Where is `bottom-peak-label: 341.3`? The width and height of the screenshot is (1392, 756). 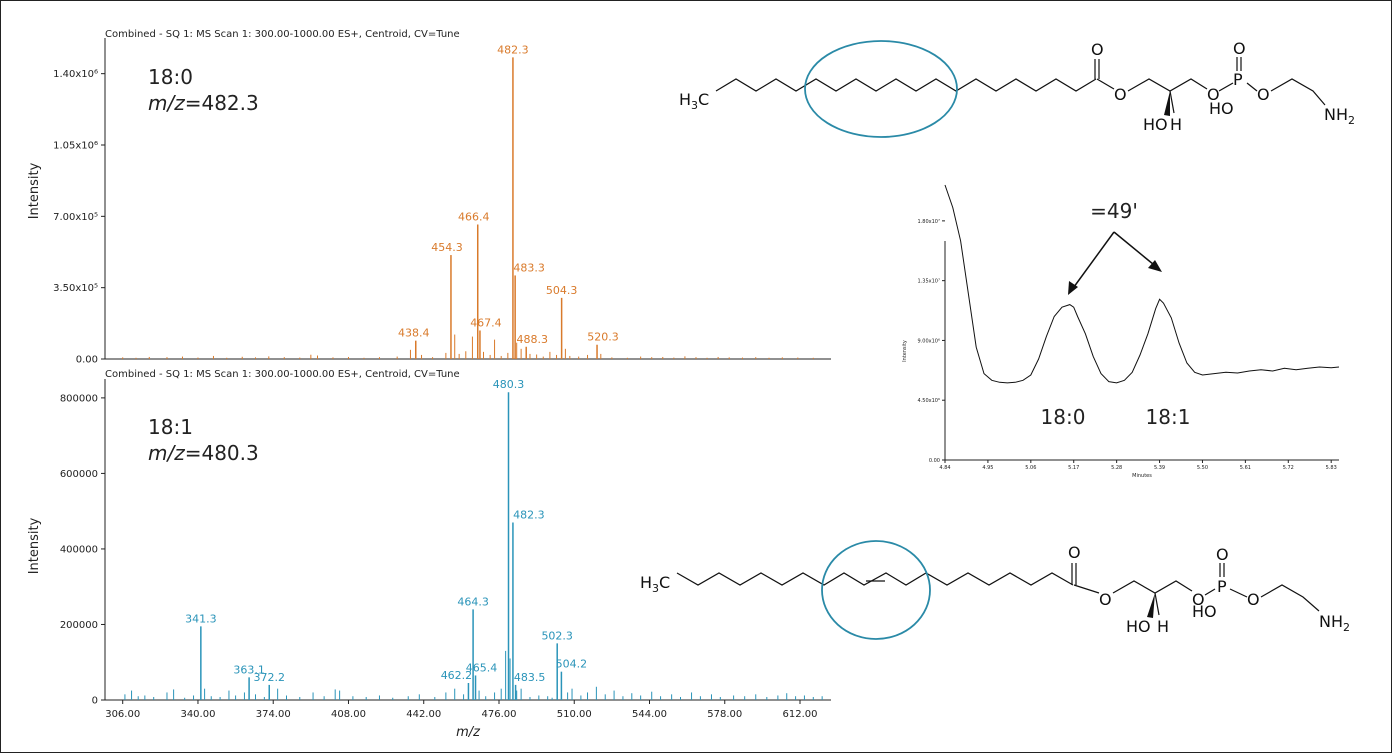 bottom-peak-label: 341.3 is located at coordinates (201, 618).